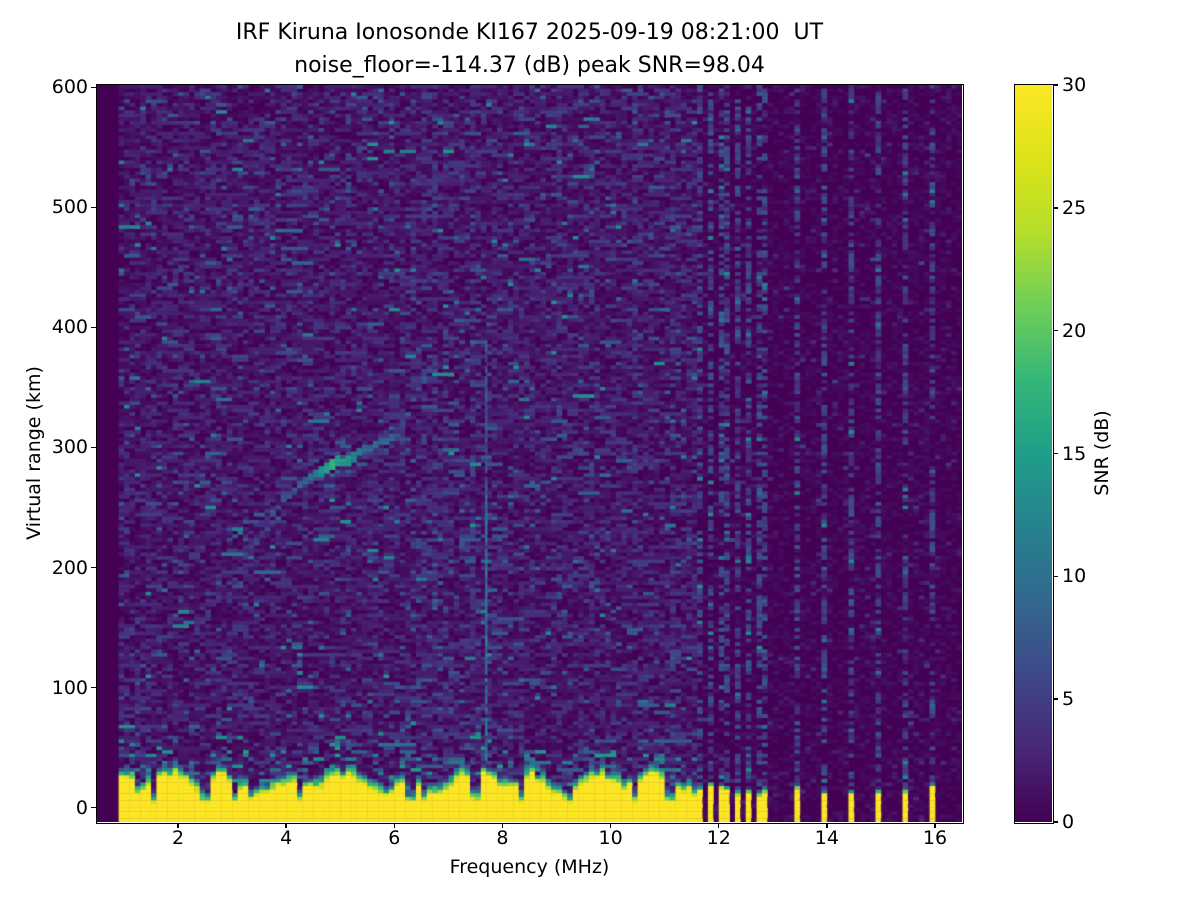 The image size is (1200, 900). What do you see at coordinates (1068, 699) in the screenshot?
I see `colorbar-tick-label-5: 5` at bounding box center [1068, 699].